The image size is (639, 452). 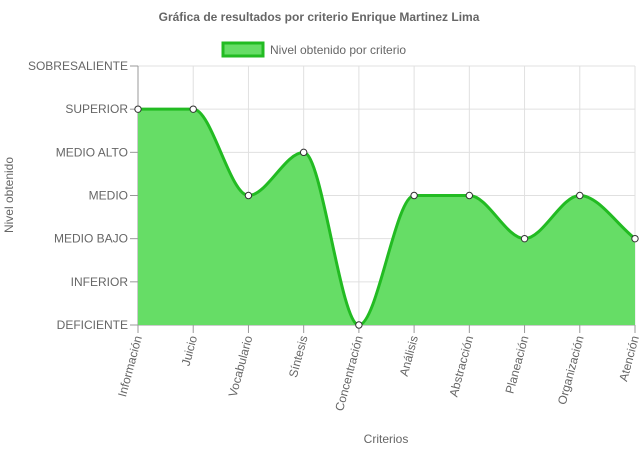 I want to click on x-tick-label: Información, so click(x=130, y=366).